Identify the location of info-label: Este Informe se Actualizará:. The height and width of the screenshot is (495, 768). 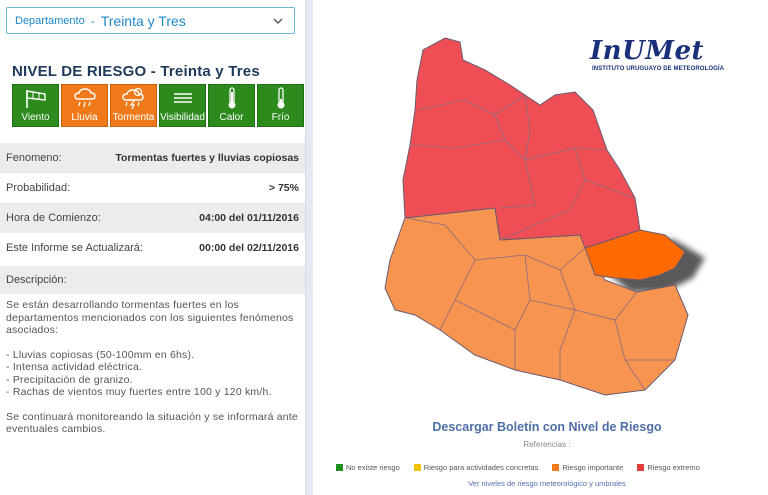
(74, 248).